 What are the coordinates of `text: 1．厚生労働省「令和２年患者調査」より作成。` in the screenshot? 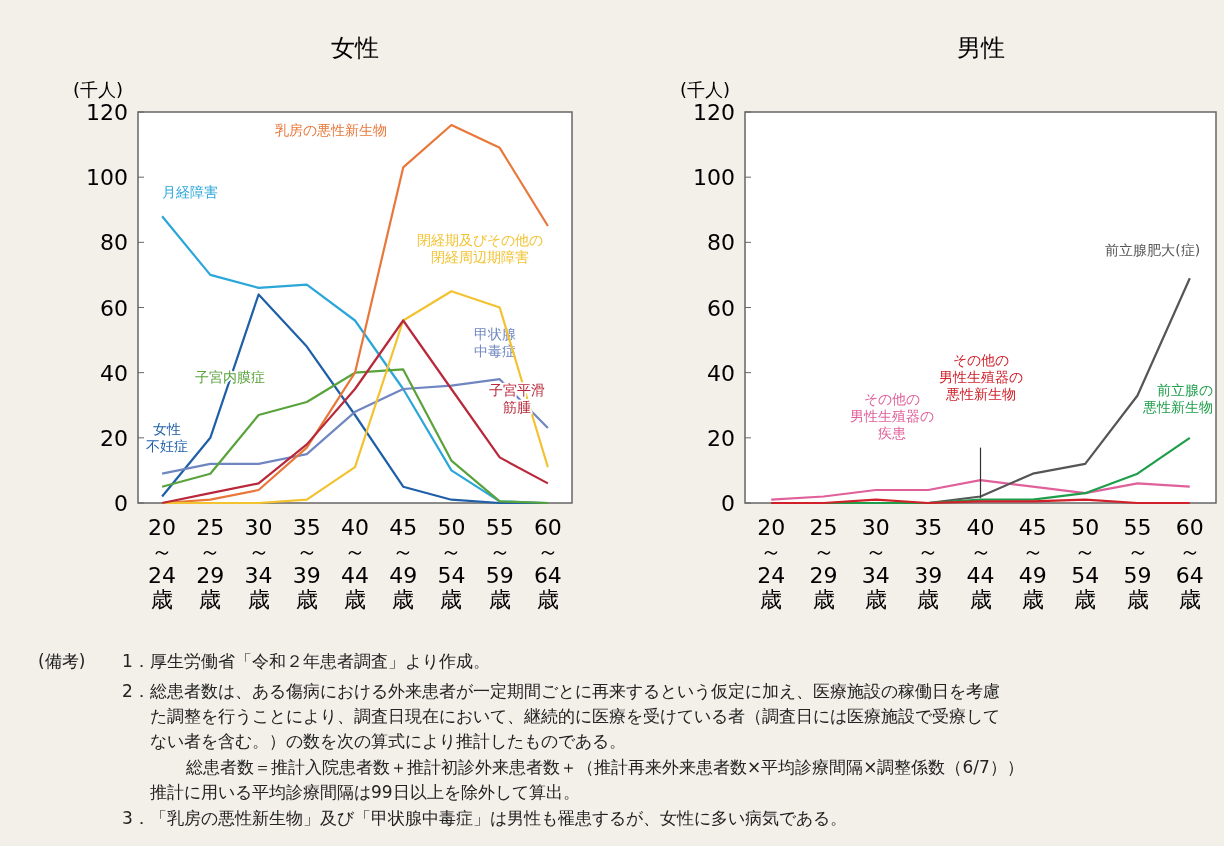 It's located at (306, 661).